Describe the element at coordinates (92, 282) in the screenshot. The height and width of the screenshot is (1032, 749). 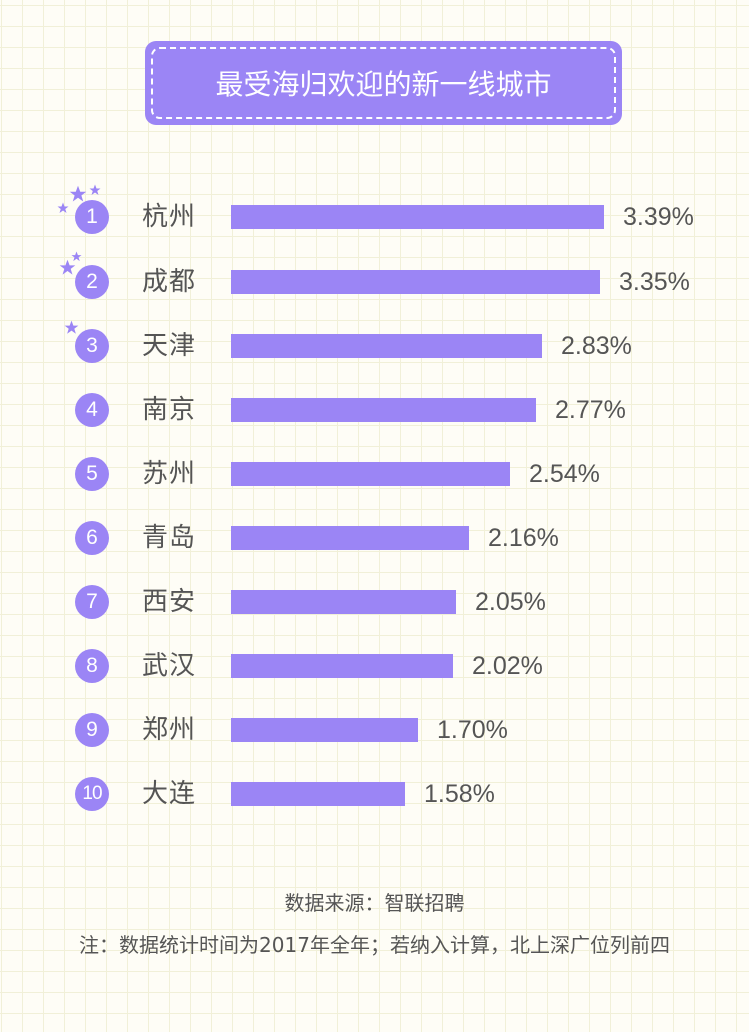
I see `rank-badge: 2` at that location.